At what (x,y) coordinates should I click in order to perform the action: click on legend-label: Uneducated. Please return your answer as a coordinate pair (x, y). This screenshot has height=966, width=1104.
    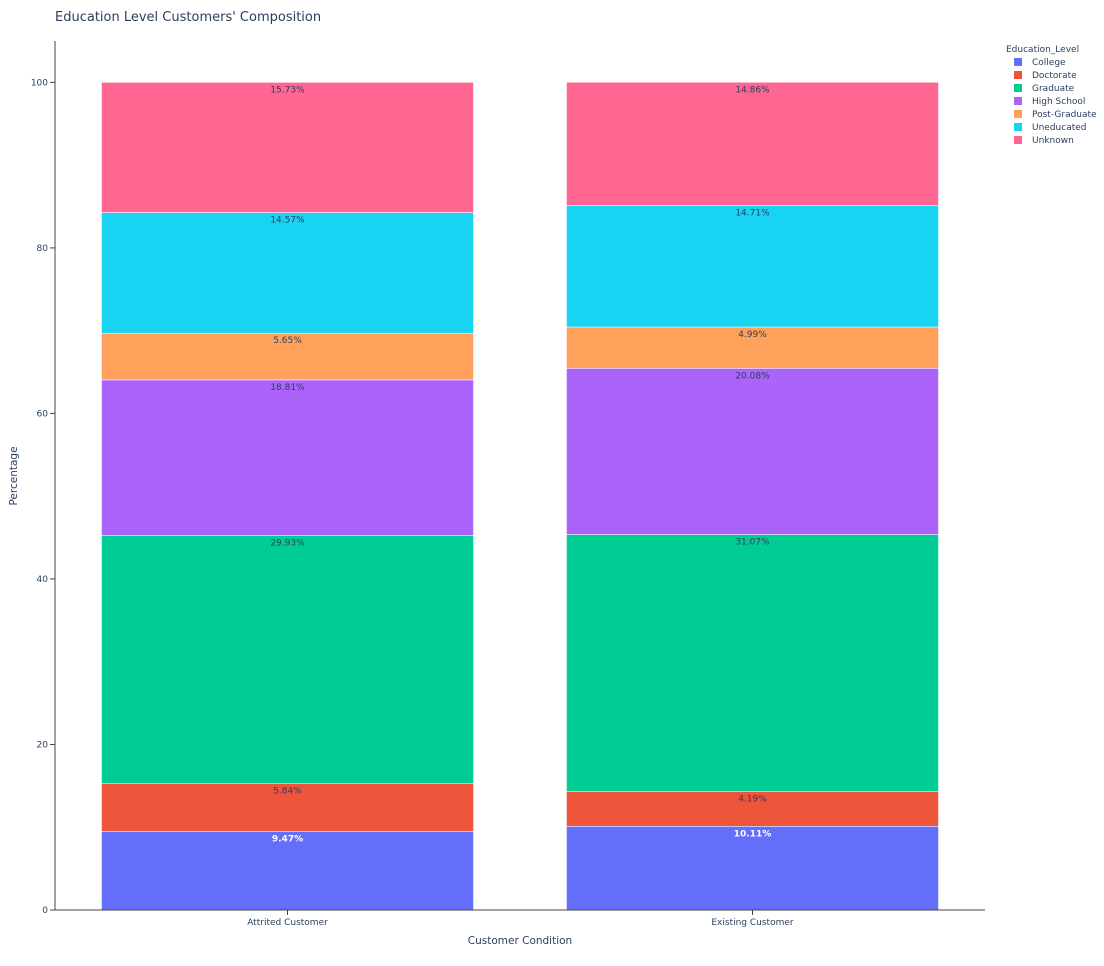
    Looking at the image, I should click on (1059, 128).